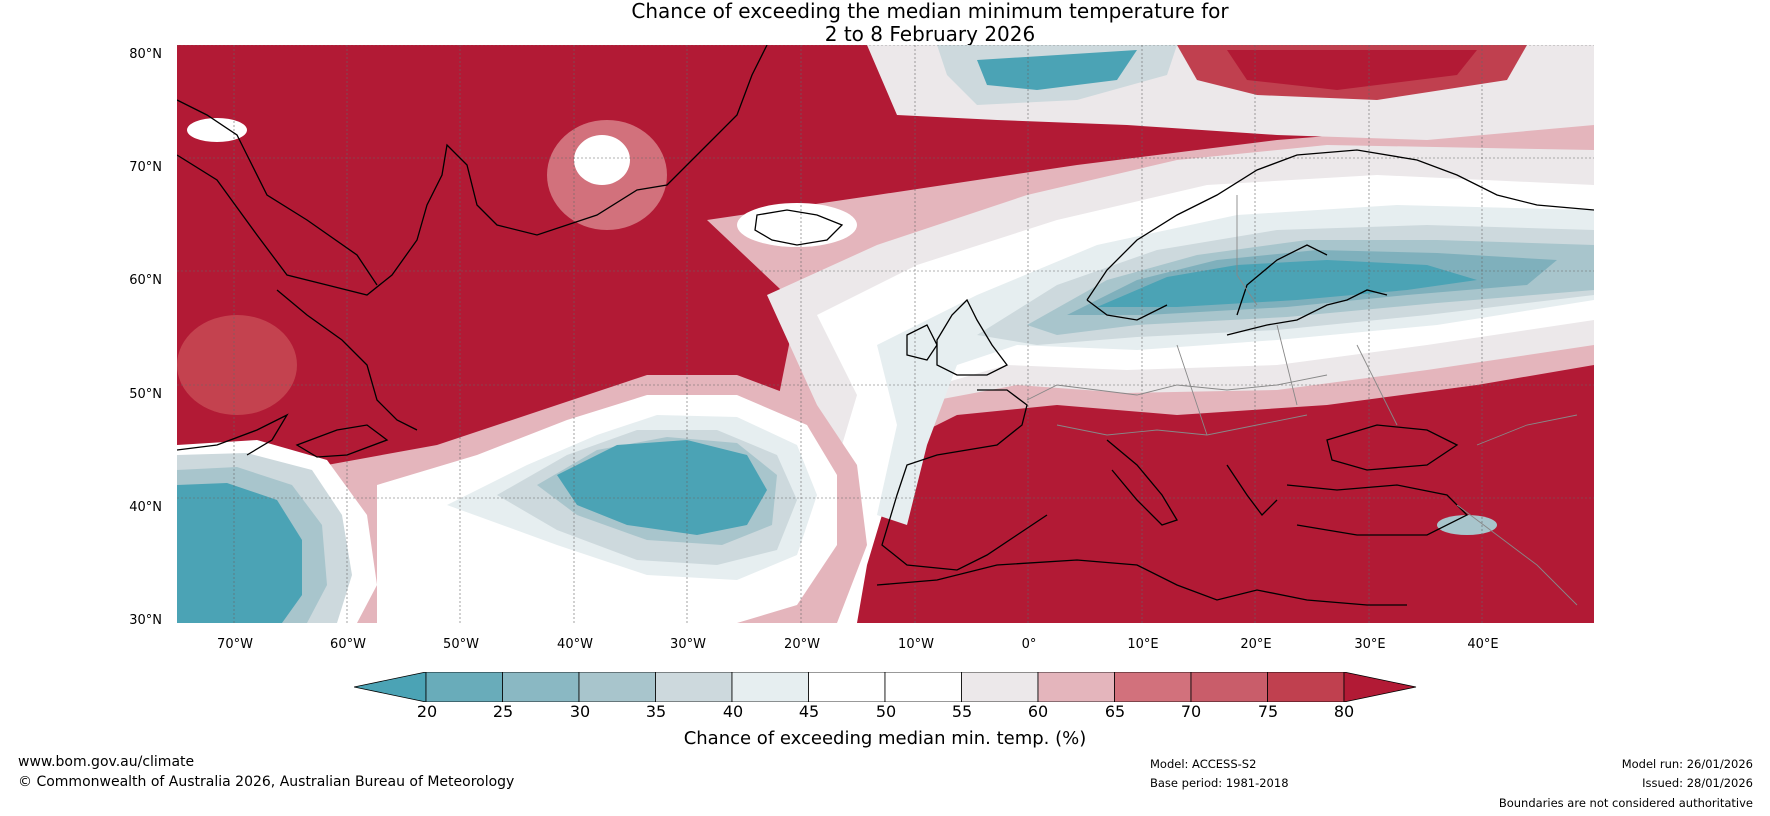 The width and height of the screenshot is (1770, 816). Describe the element at coordinates (239, 553) in the screenshot. I see `contour-southwest-teal` at that location.